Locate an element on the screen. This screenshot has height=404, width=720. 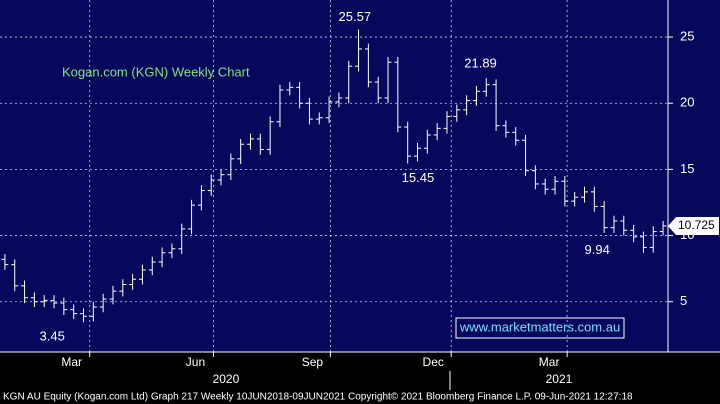
price-annotation: 15.45 is located at coordinates (418, 177).